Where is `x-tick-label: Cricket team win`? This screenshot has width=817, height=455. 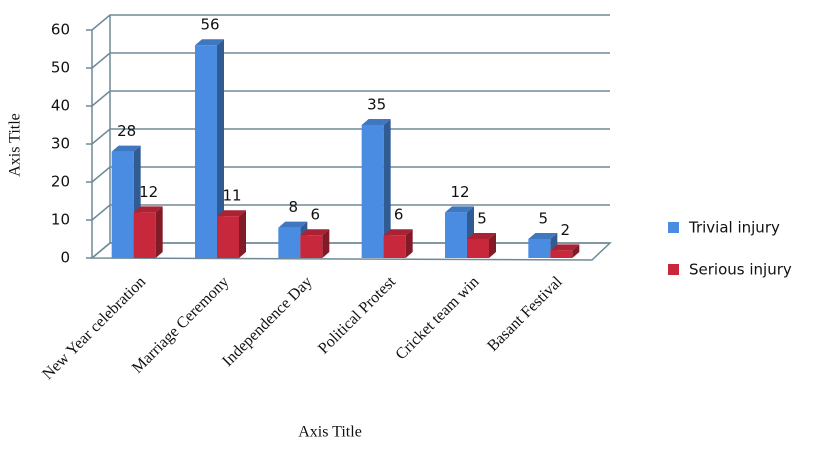
x-tick-label: Cricket team win is located at coordinates (437, 318).